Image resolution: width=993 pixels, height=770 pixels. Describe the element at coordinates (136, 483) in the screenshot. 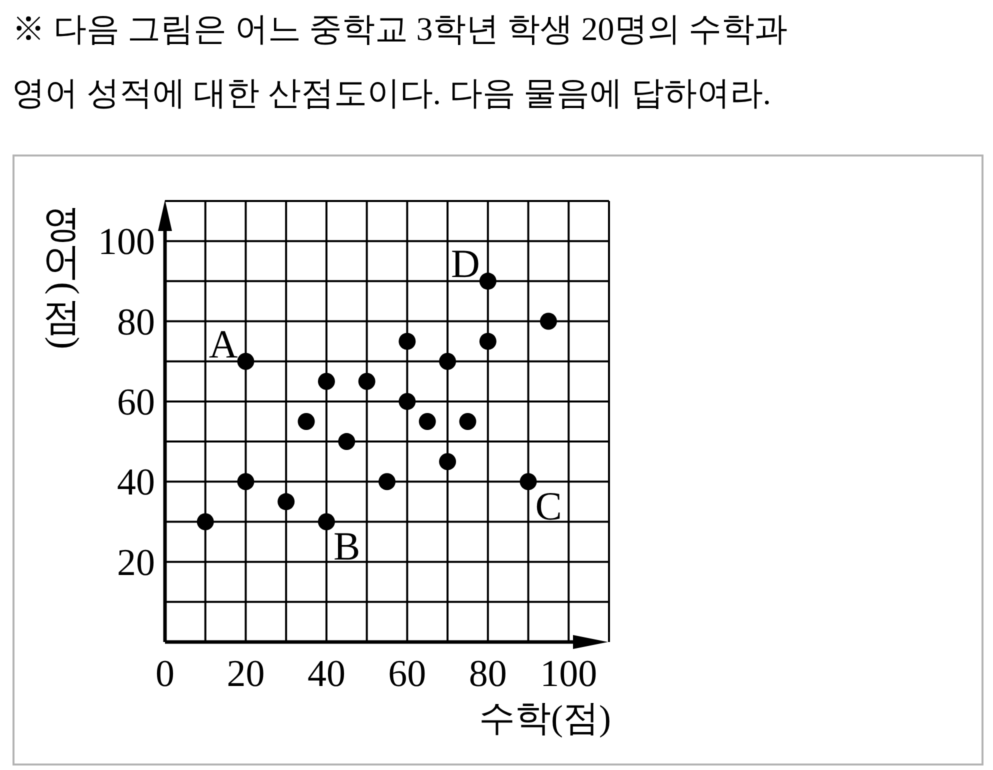

I see `ytick: 40` at that location.